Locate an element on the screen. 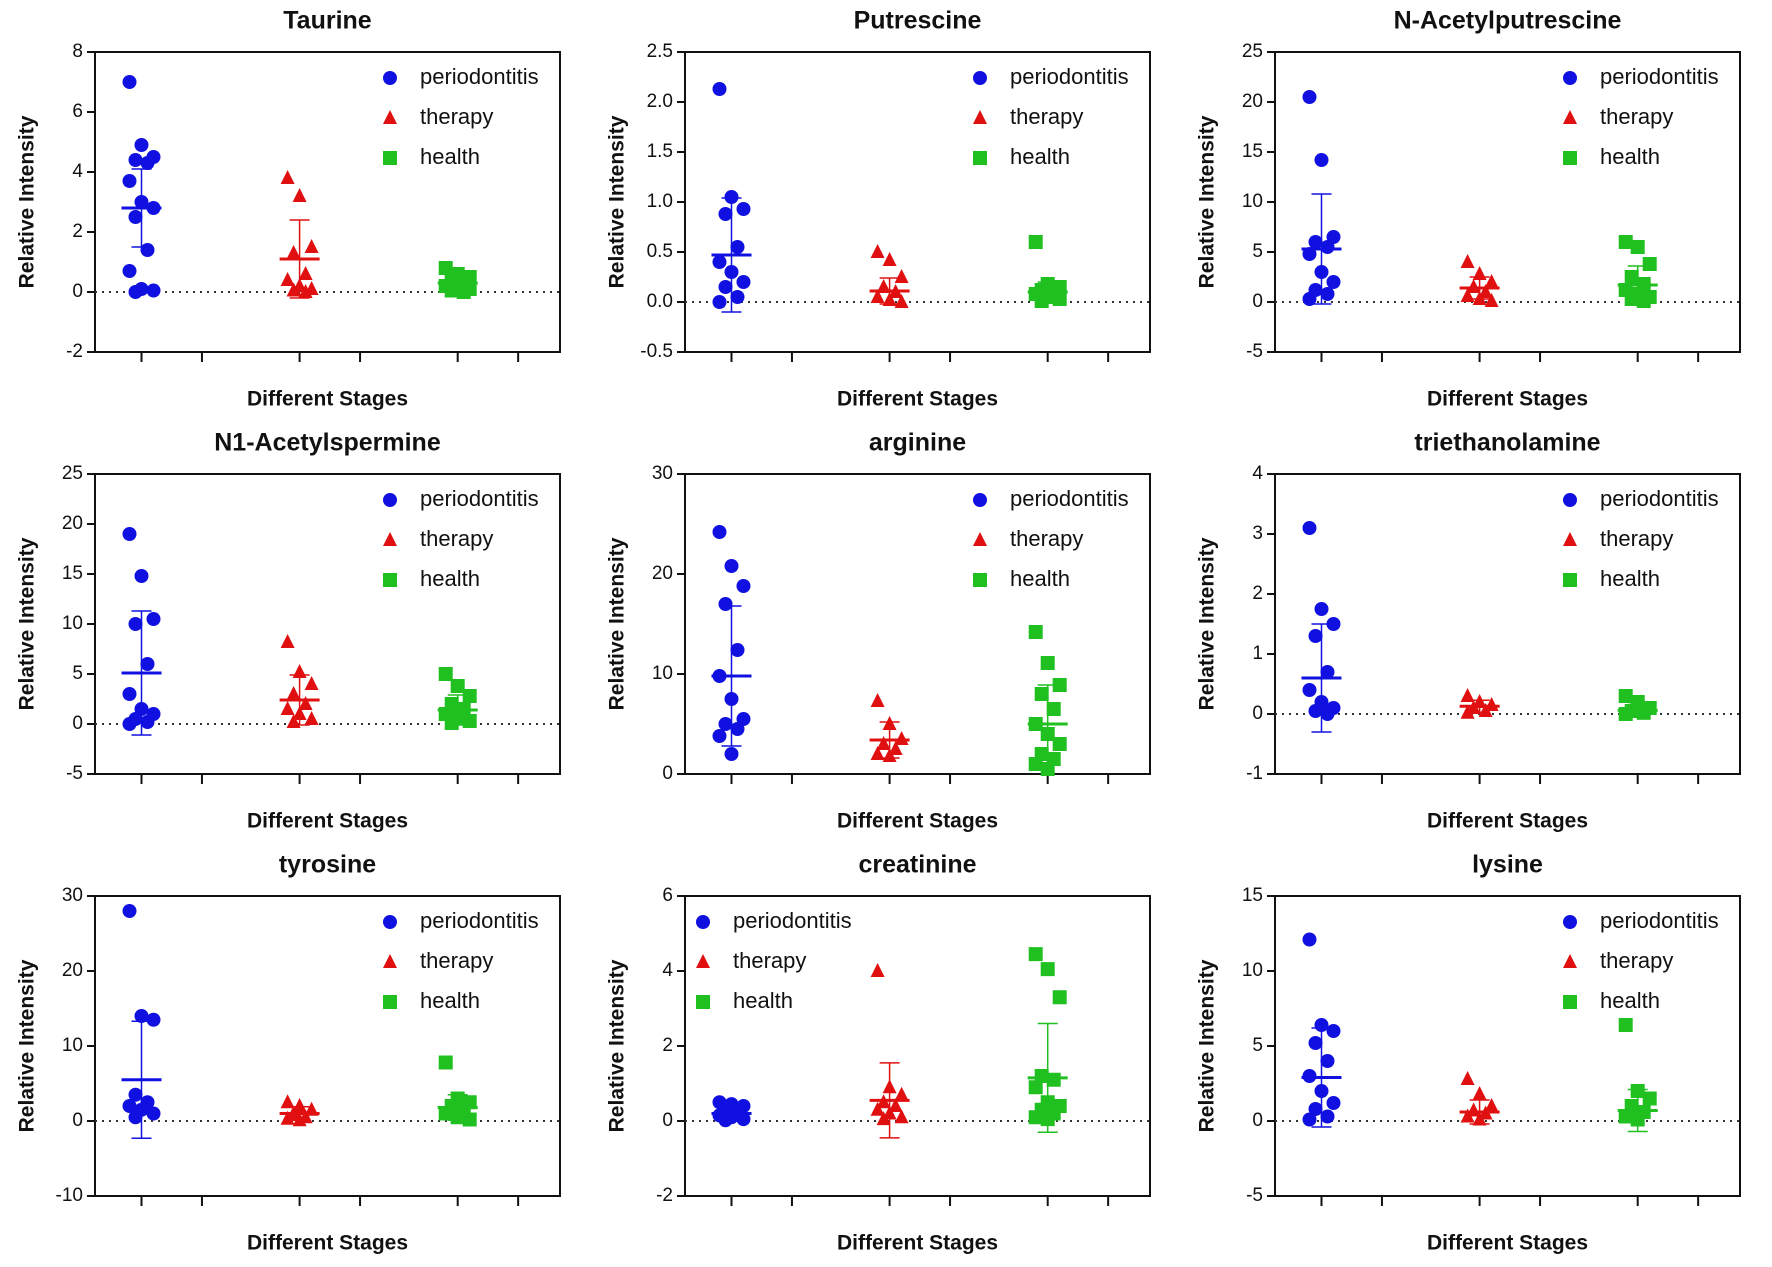 The height and width of the screenshot is (1267, 1772). y-tick-label: 8 is located at coordinates (77, 51).